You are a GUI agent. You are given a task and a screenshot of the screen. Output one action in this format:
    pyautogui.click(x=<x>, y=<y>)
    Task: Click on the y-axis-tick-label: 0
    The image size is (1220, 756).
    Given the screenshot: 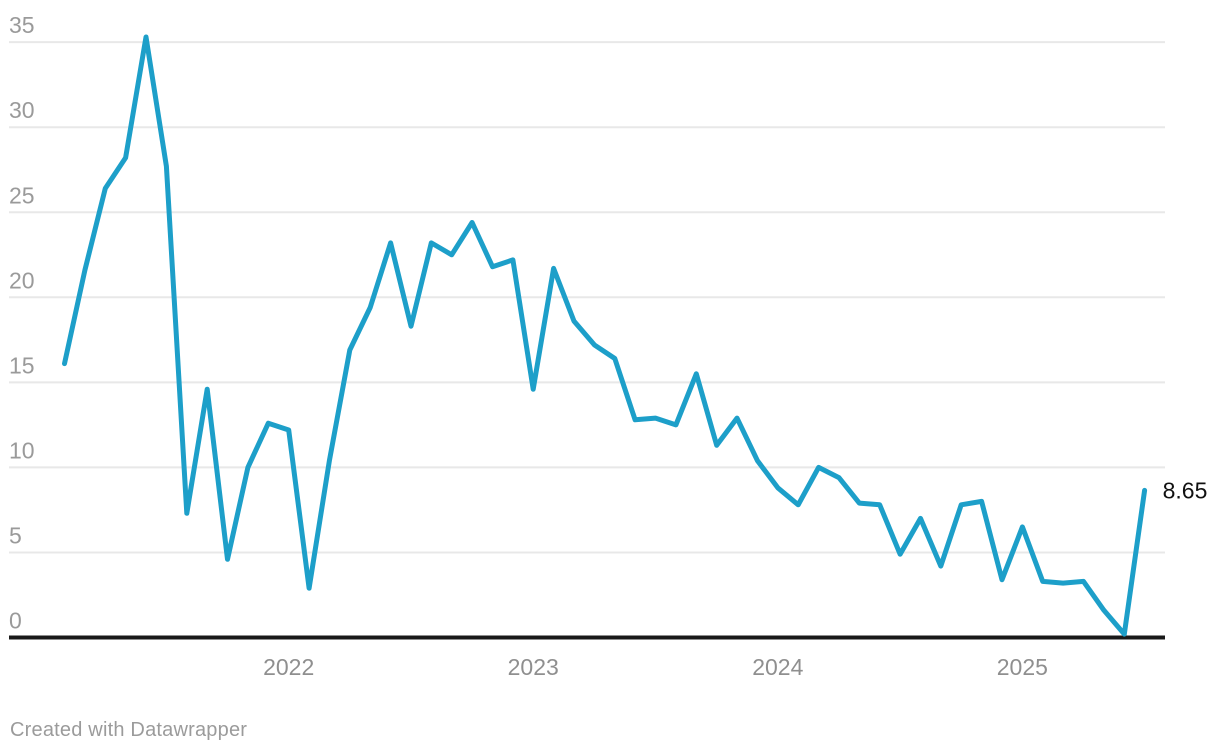 What is the action you would take?
    pyautogui.click(x=15, y=621)
    